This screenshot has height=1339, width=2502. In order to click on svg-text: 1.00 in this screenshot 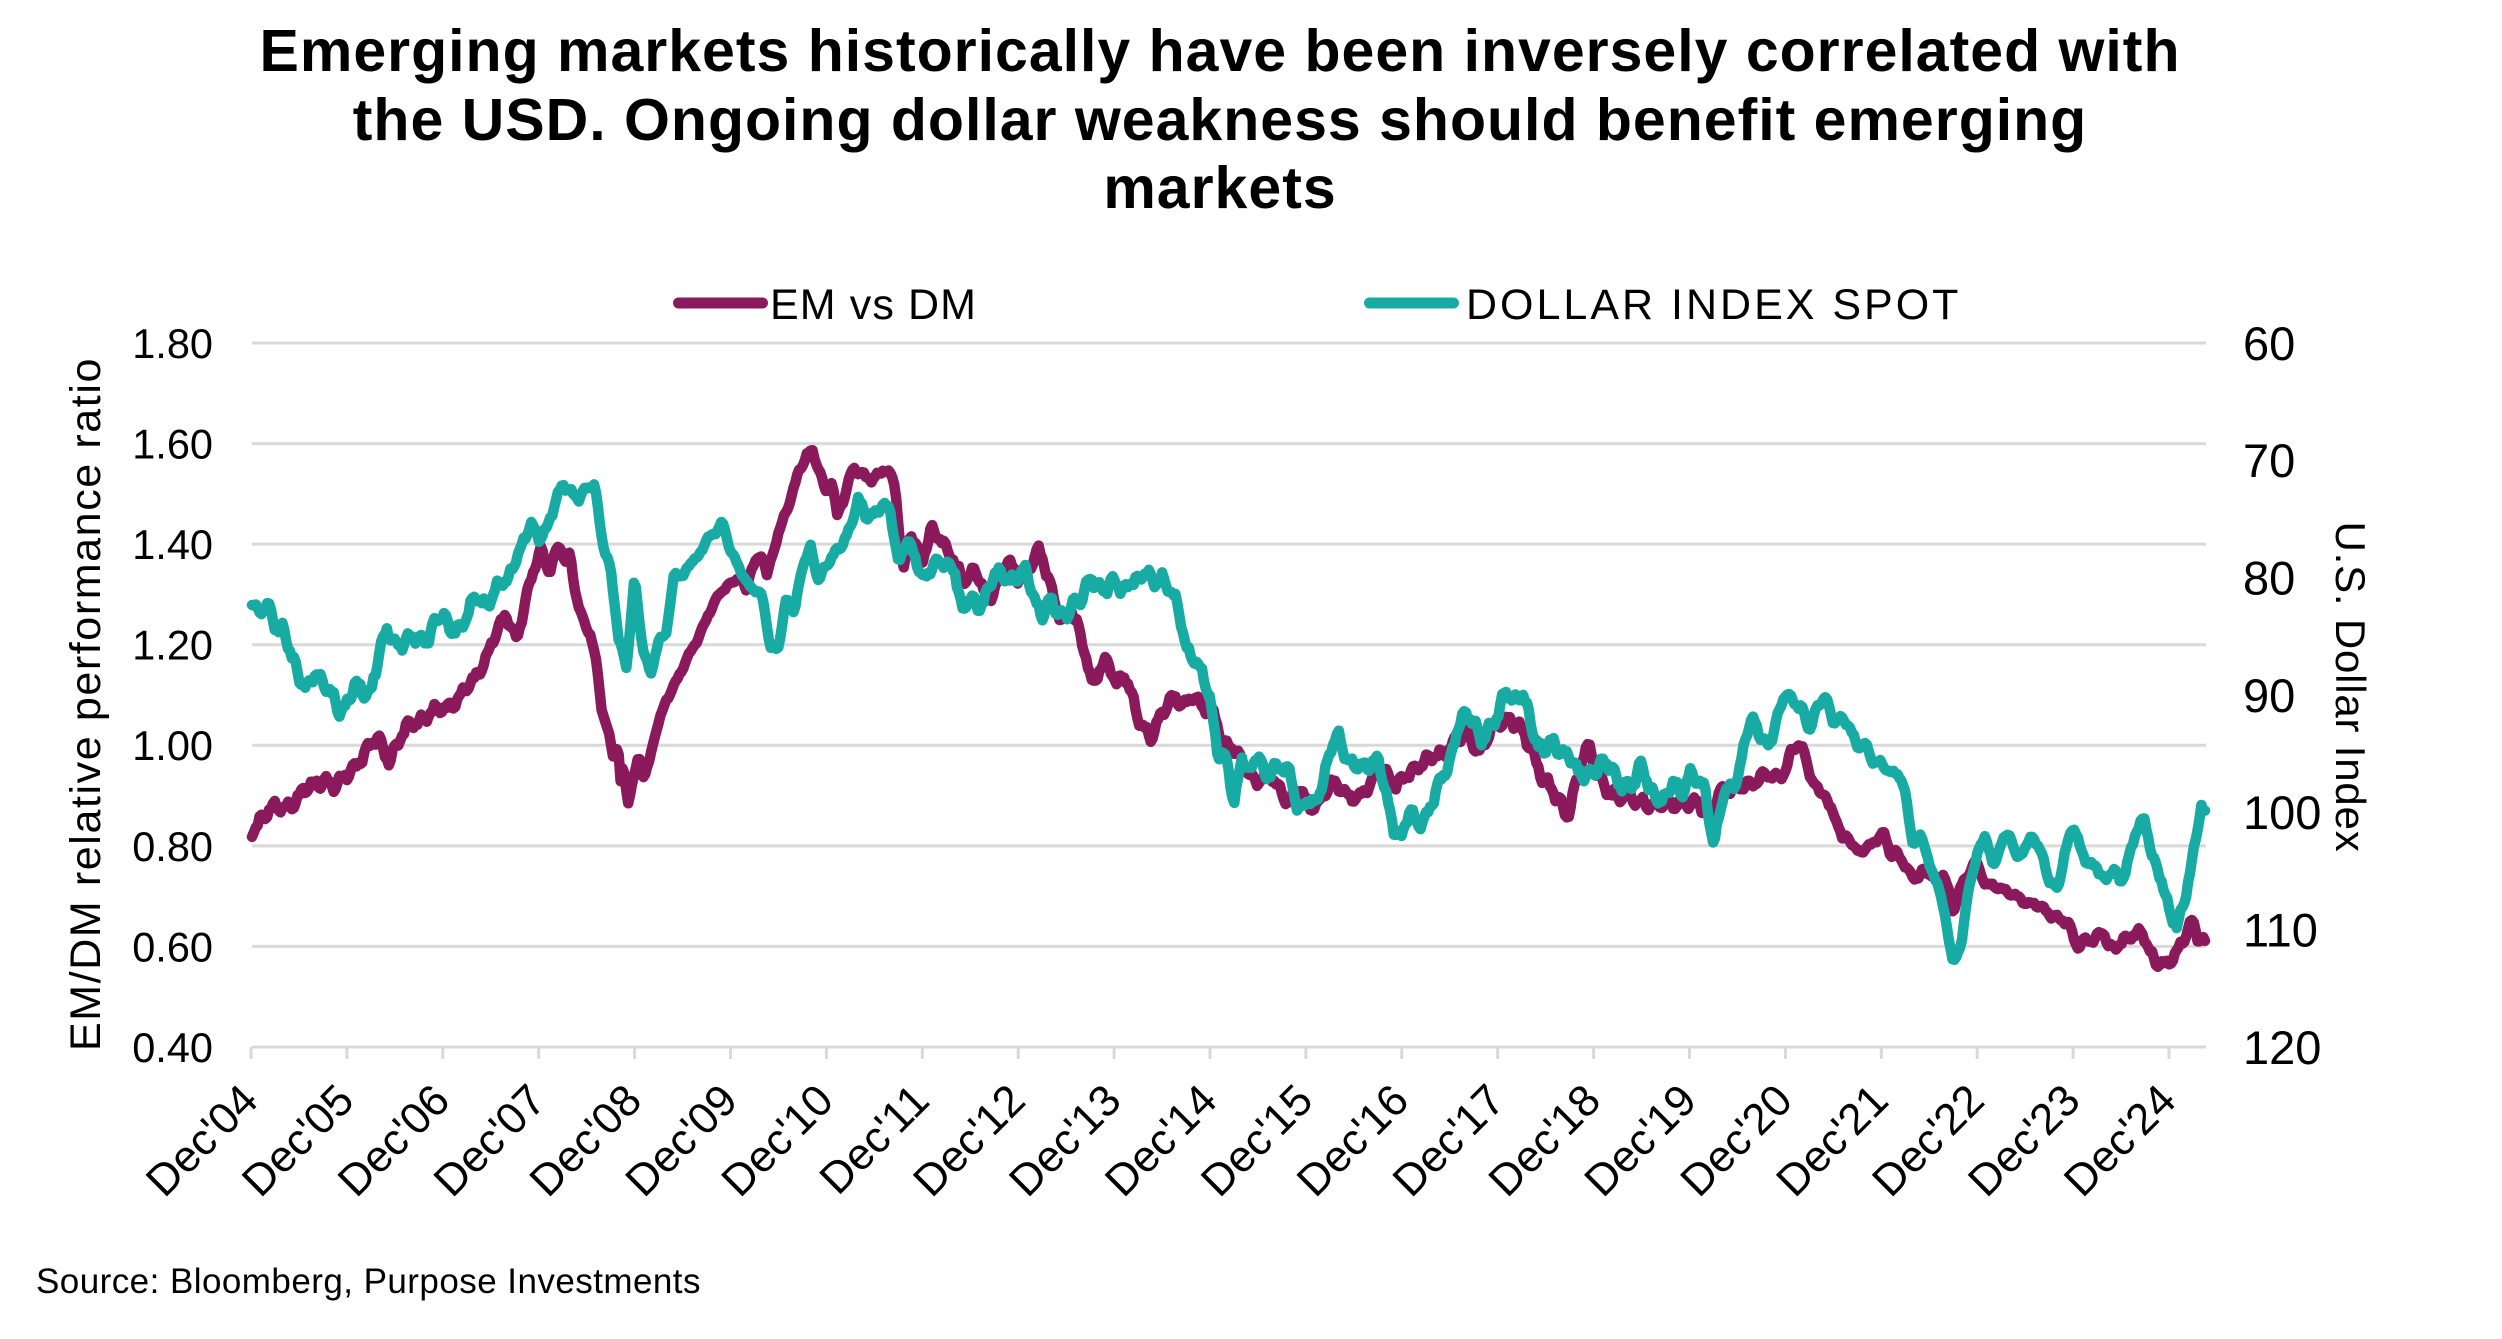, I will do `click(172, 745)`.